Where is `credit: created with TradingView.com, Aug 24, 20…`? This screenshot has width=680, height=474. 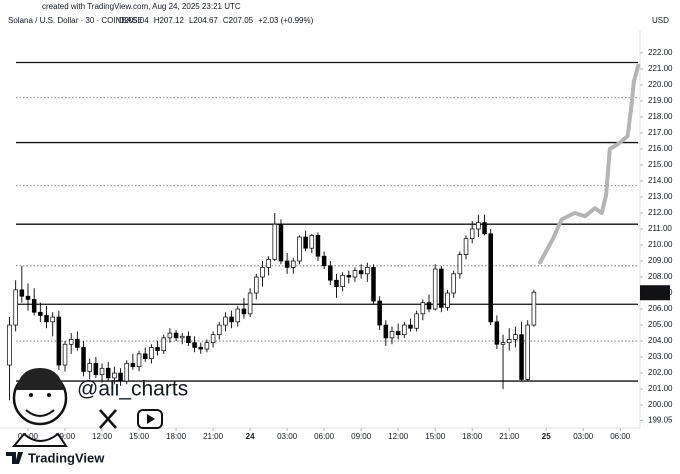 credit: created with TradingView.com, Aug 24, 20… is located at coordinates (141, 6).